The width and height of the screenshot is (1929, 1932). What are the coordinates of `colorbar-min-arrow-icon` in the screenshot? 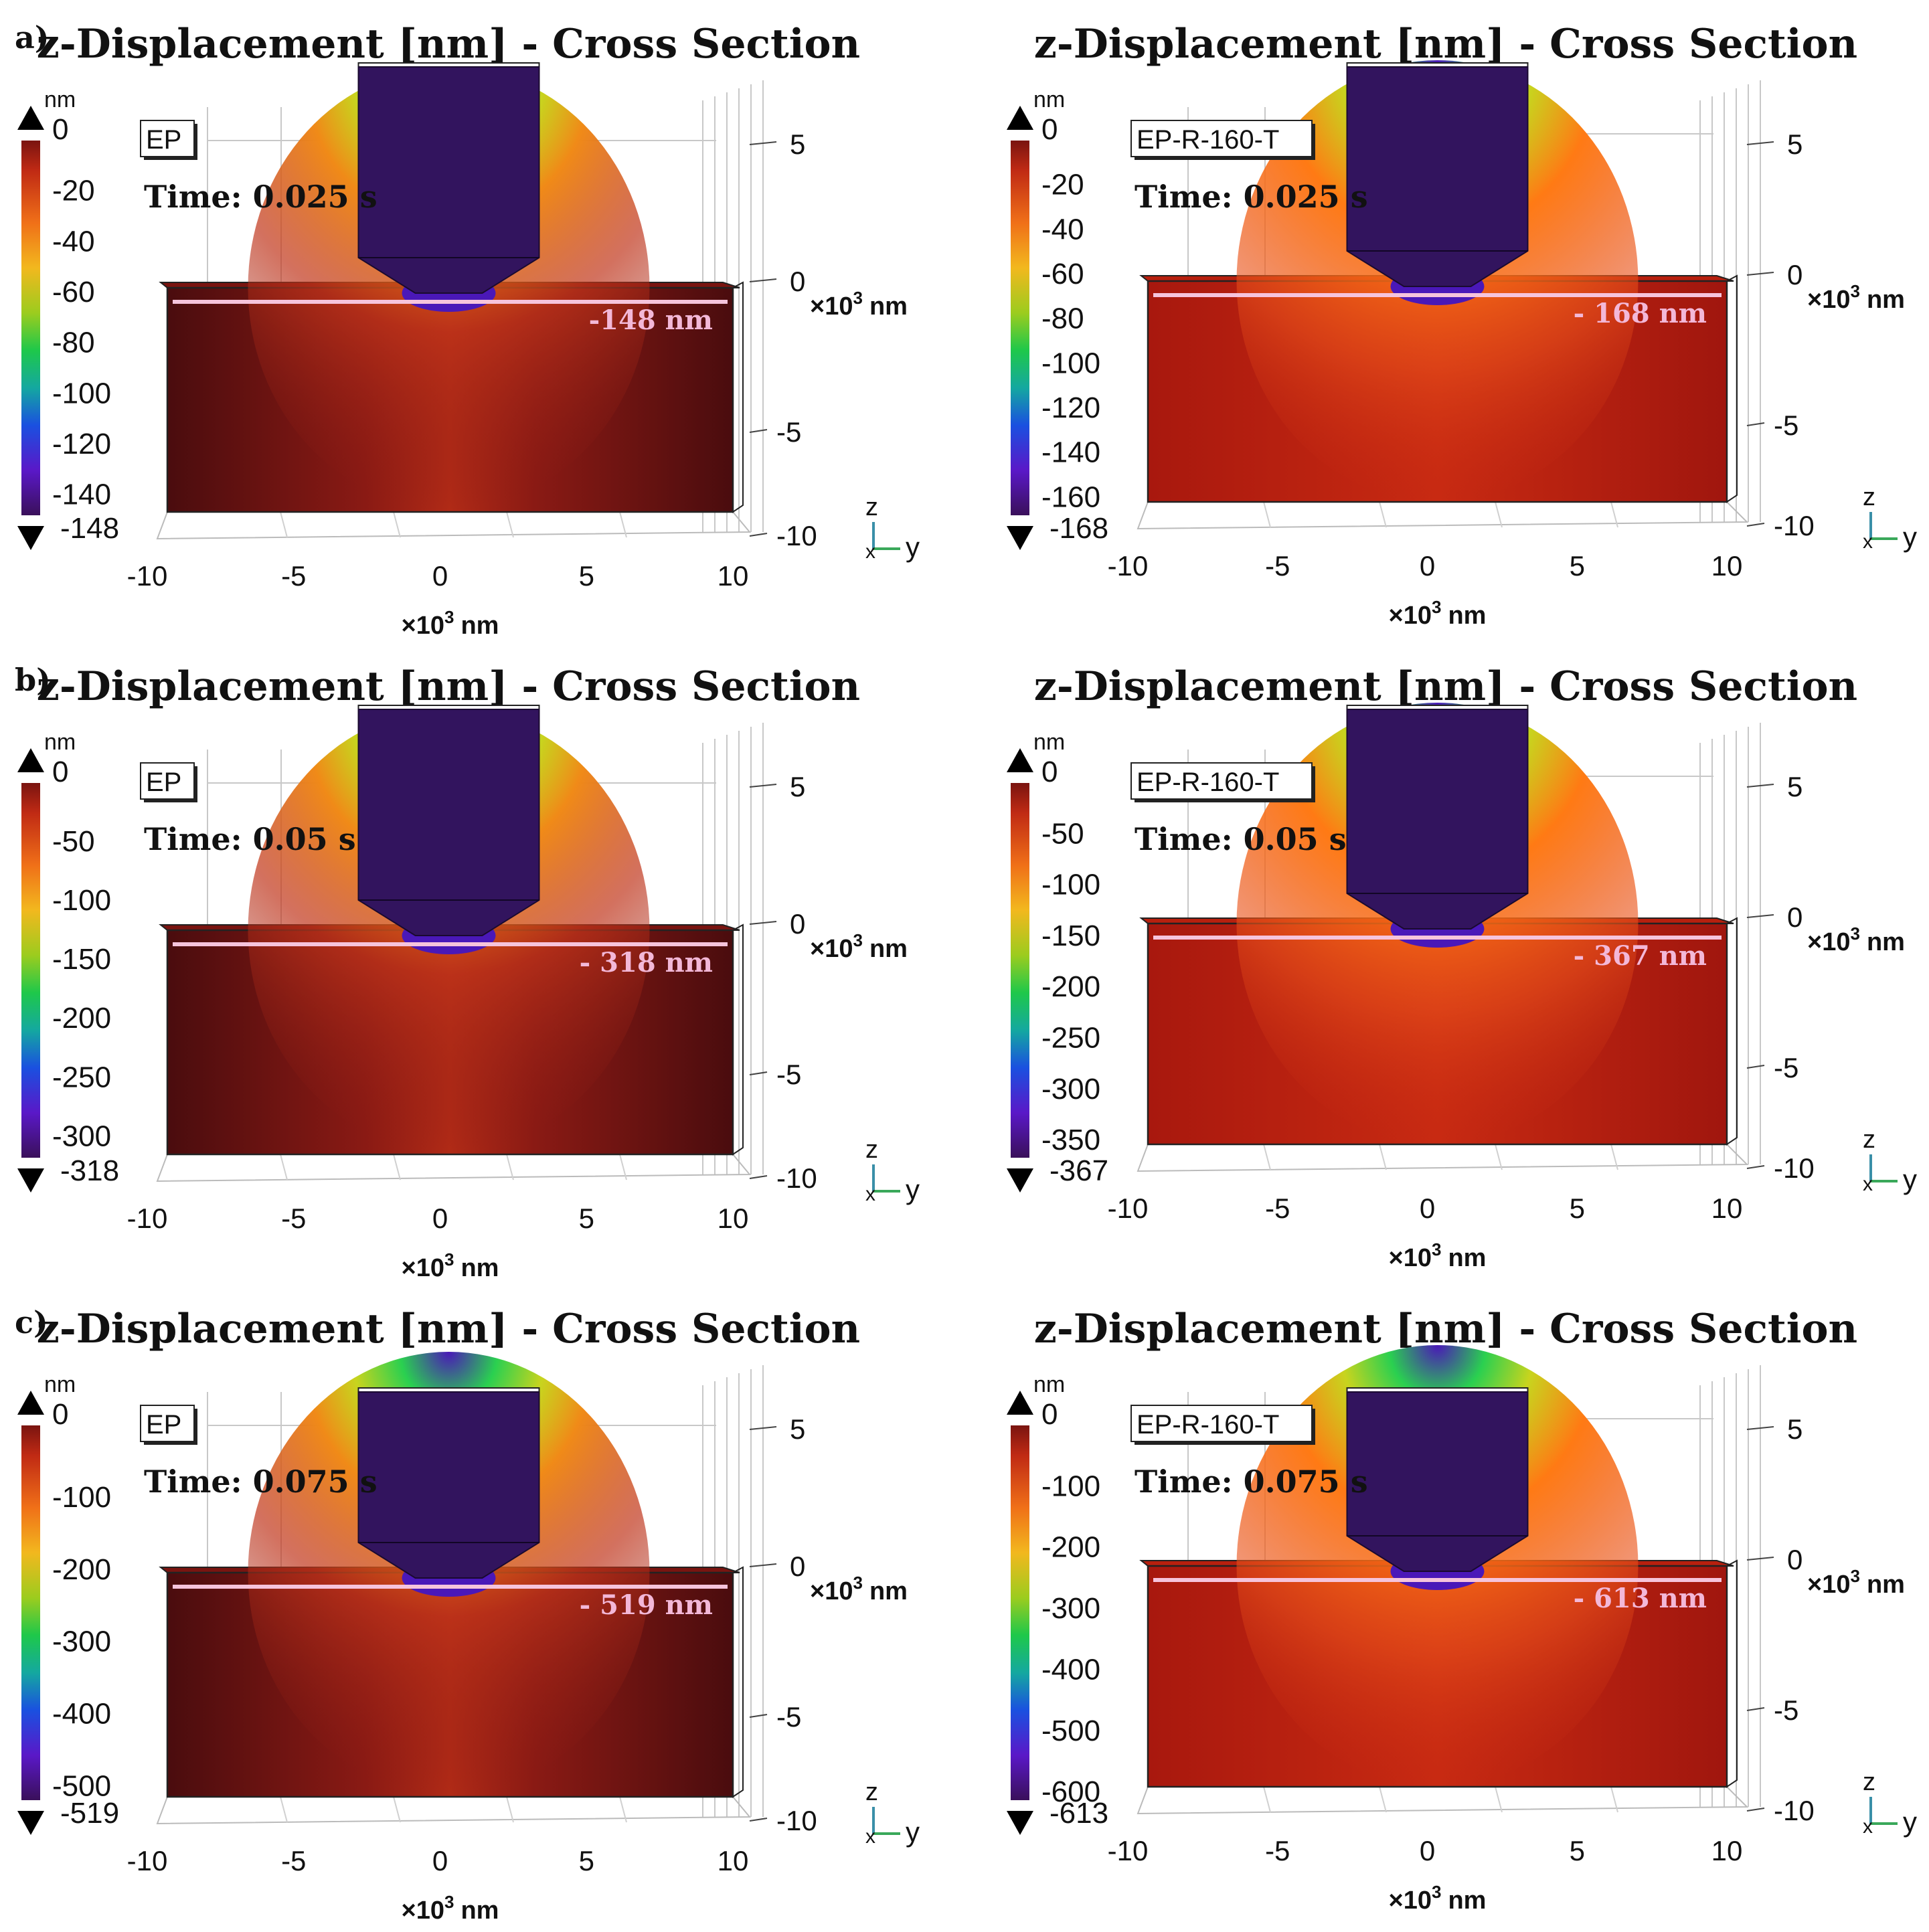 It's located at (1020, 1823).